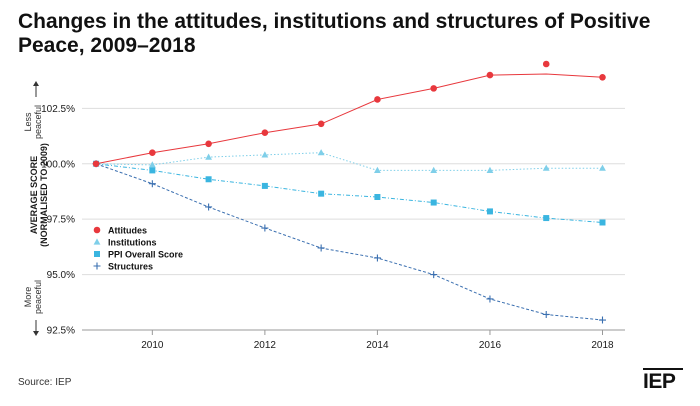 The width and height of the screenshot is (700, 406). Describe the element at coordinates (97, 230) in the screenshot. I see `legend-marker-attitudes` at that location.